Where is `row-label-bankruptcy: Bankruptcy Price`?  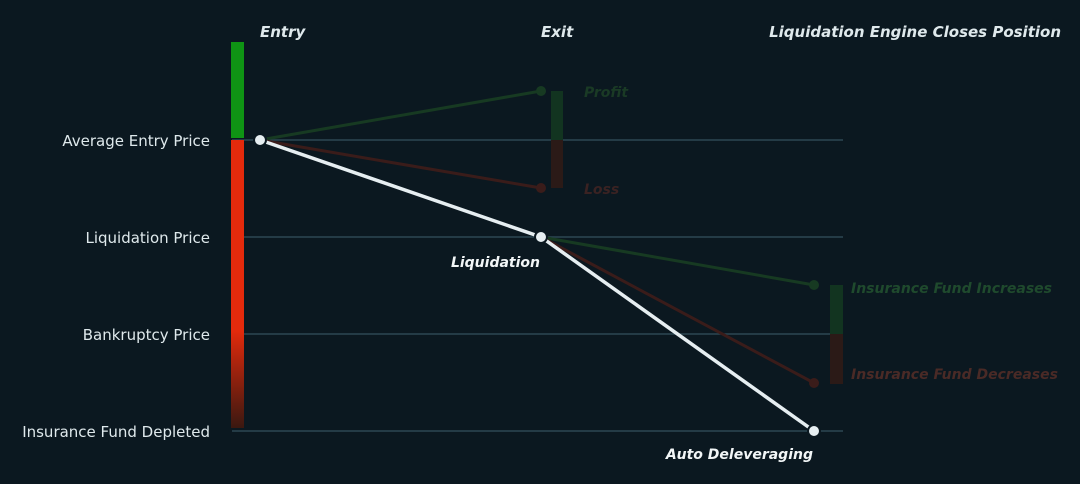
row-label-bankruptcy: Bankruptcy Price is located at coordinates (146, 335).